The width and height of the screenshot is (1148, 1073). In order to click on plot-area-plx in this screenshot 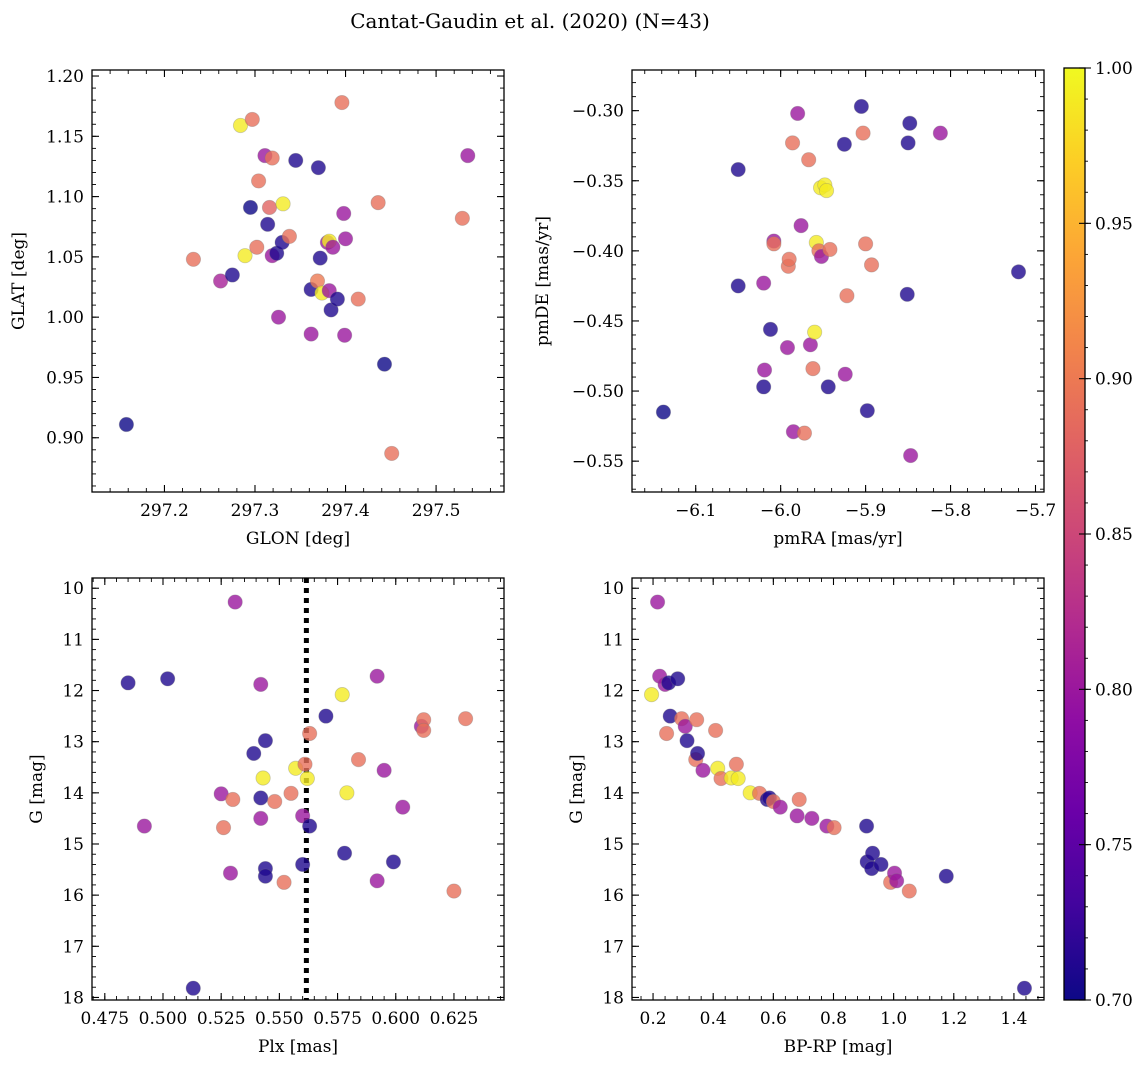, I will do `click(297, 789)`.